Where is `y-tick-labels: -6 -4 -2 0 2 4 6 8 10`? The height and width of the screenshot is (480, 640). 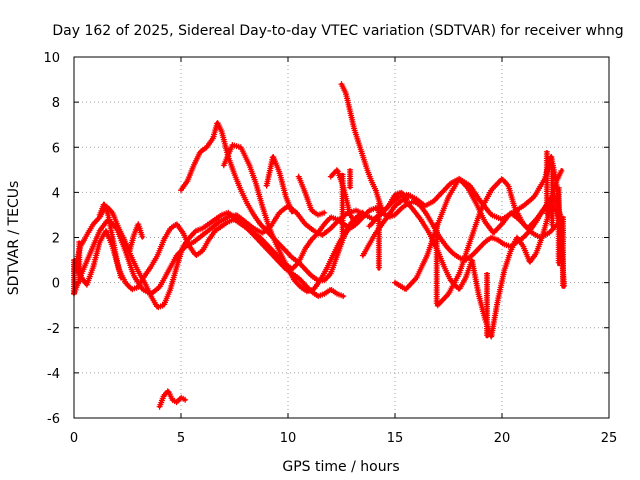
y-tick-labels: -6 -4 -2 0 2 4 6 8 10 is located at coordinates (51, 239).